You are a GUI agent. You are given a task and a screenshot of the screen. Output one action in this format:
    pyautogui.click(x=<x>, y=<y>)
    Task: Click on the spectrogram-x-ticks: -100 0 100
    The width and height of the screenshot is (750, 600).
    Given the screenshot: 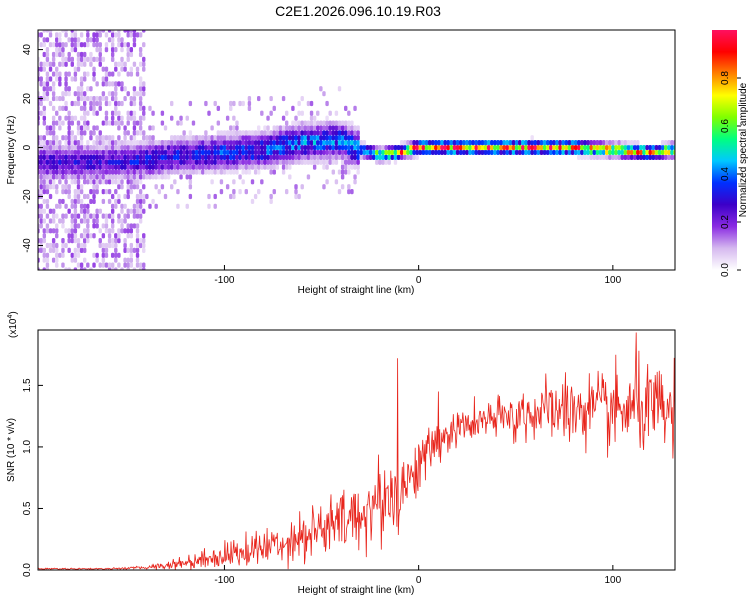 What is the action you would take?
    pyautogui.click(x=418, y=275)
    